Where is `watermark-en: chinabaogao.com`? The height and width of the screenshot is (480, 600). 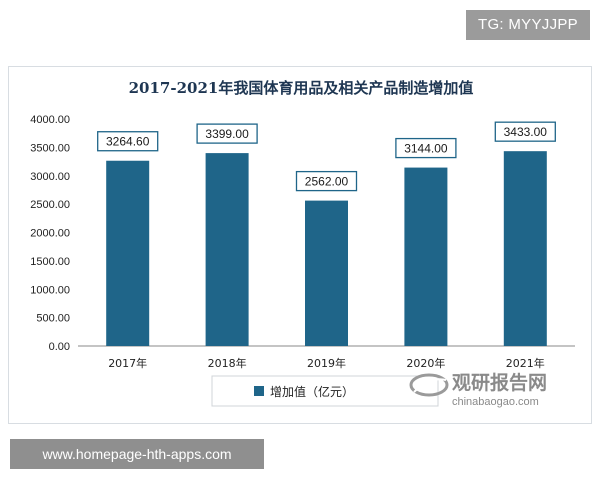
watermark-en: chinabaogao.com is located at coordinates (495, 402).